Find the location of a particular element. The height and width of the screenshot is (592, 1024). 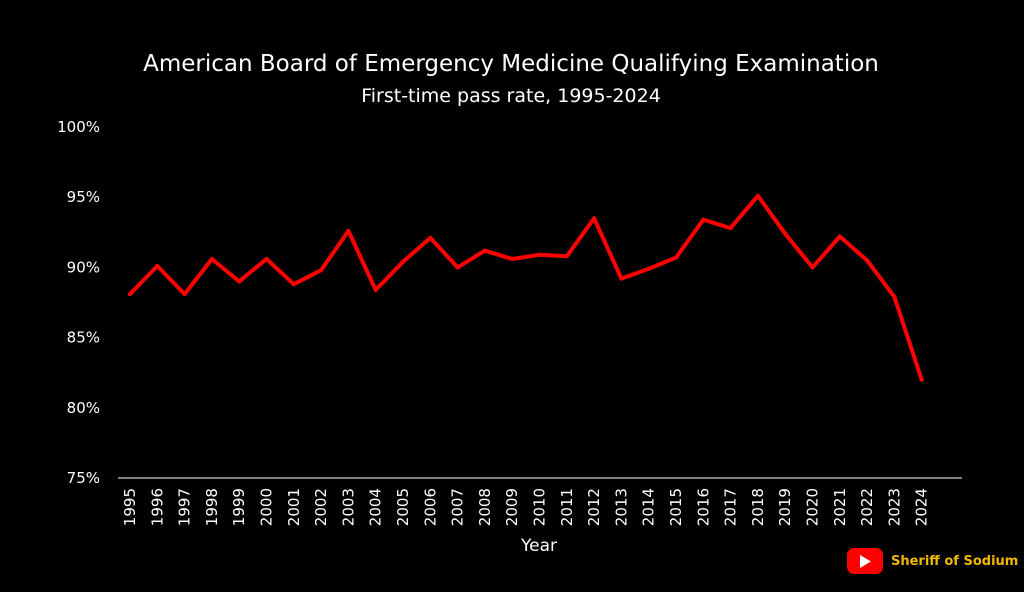

data-point-1997 is located at coordinates (184, 294).